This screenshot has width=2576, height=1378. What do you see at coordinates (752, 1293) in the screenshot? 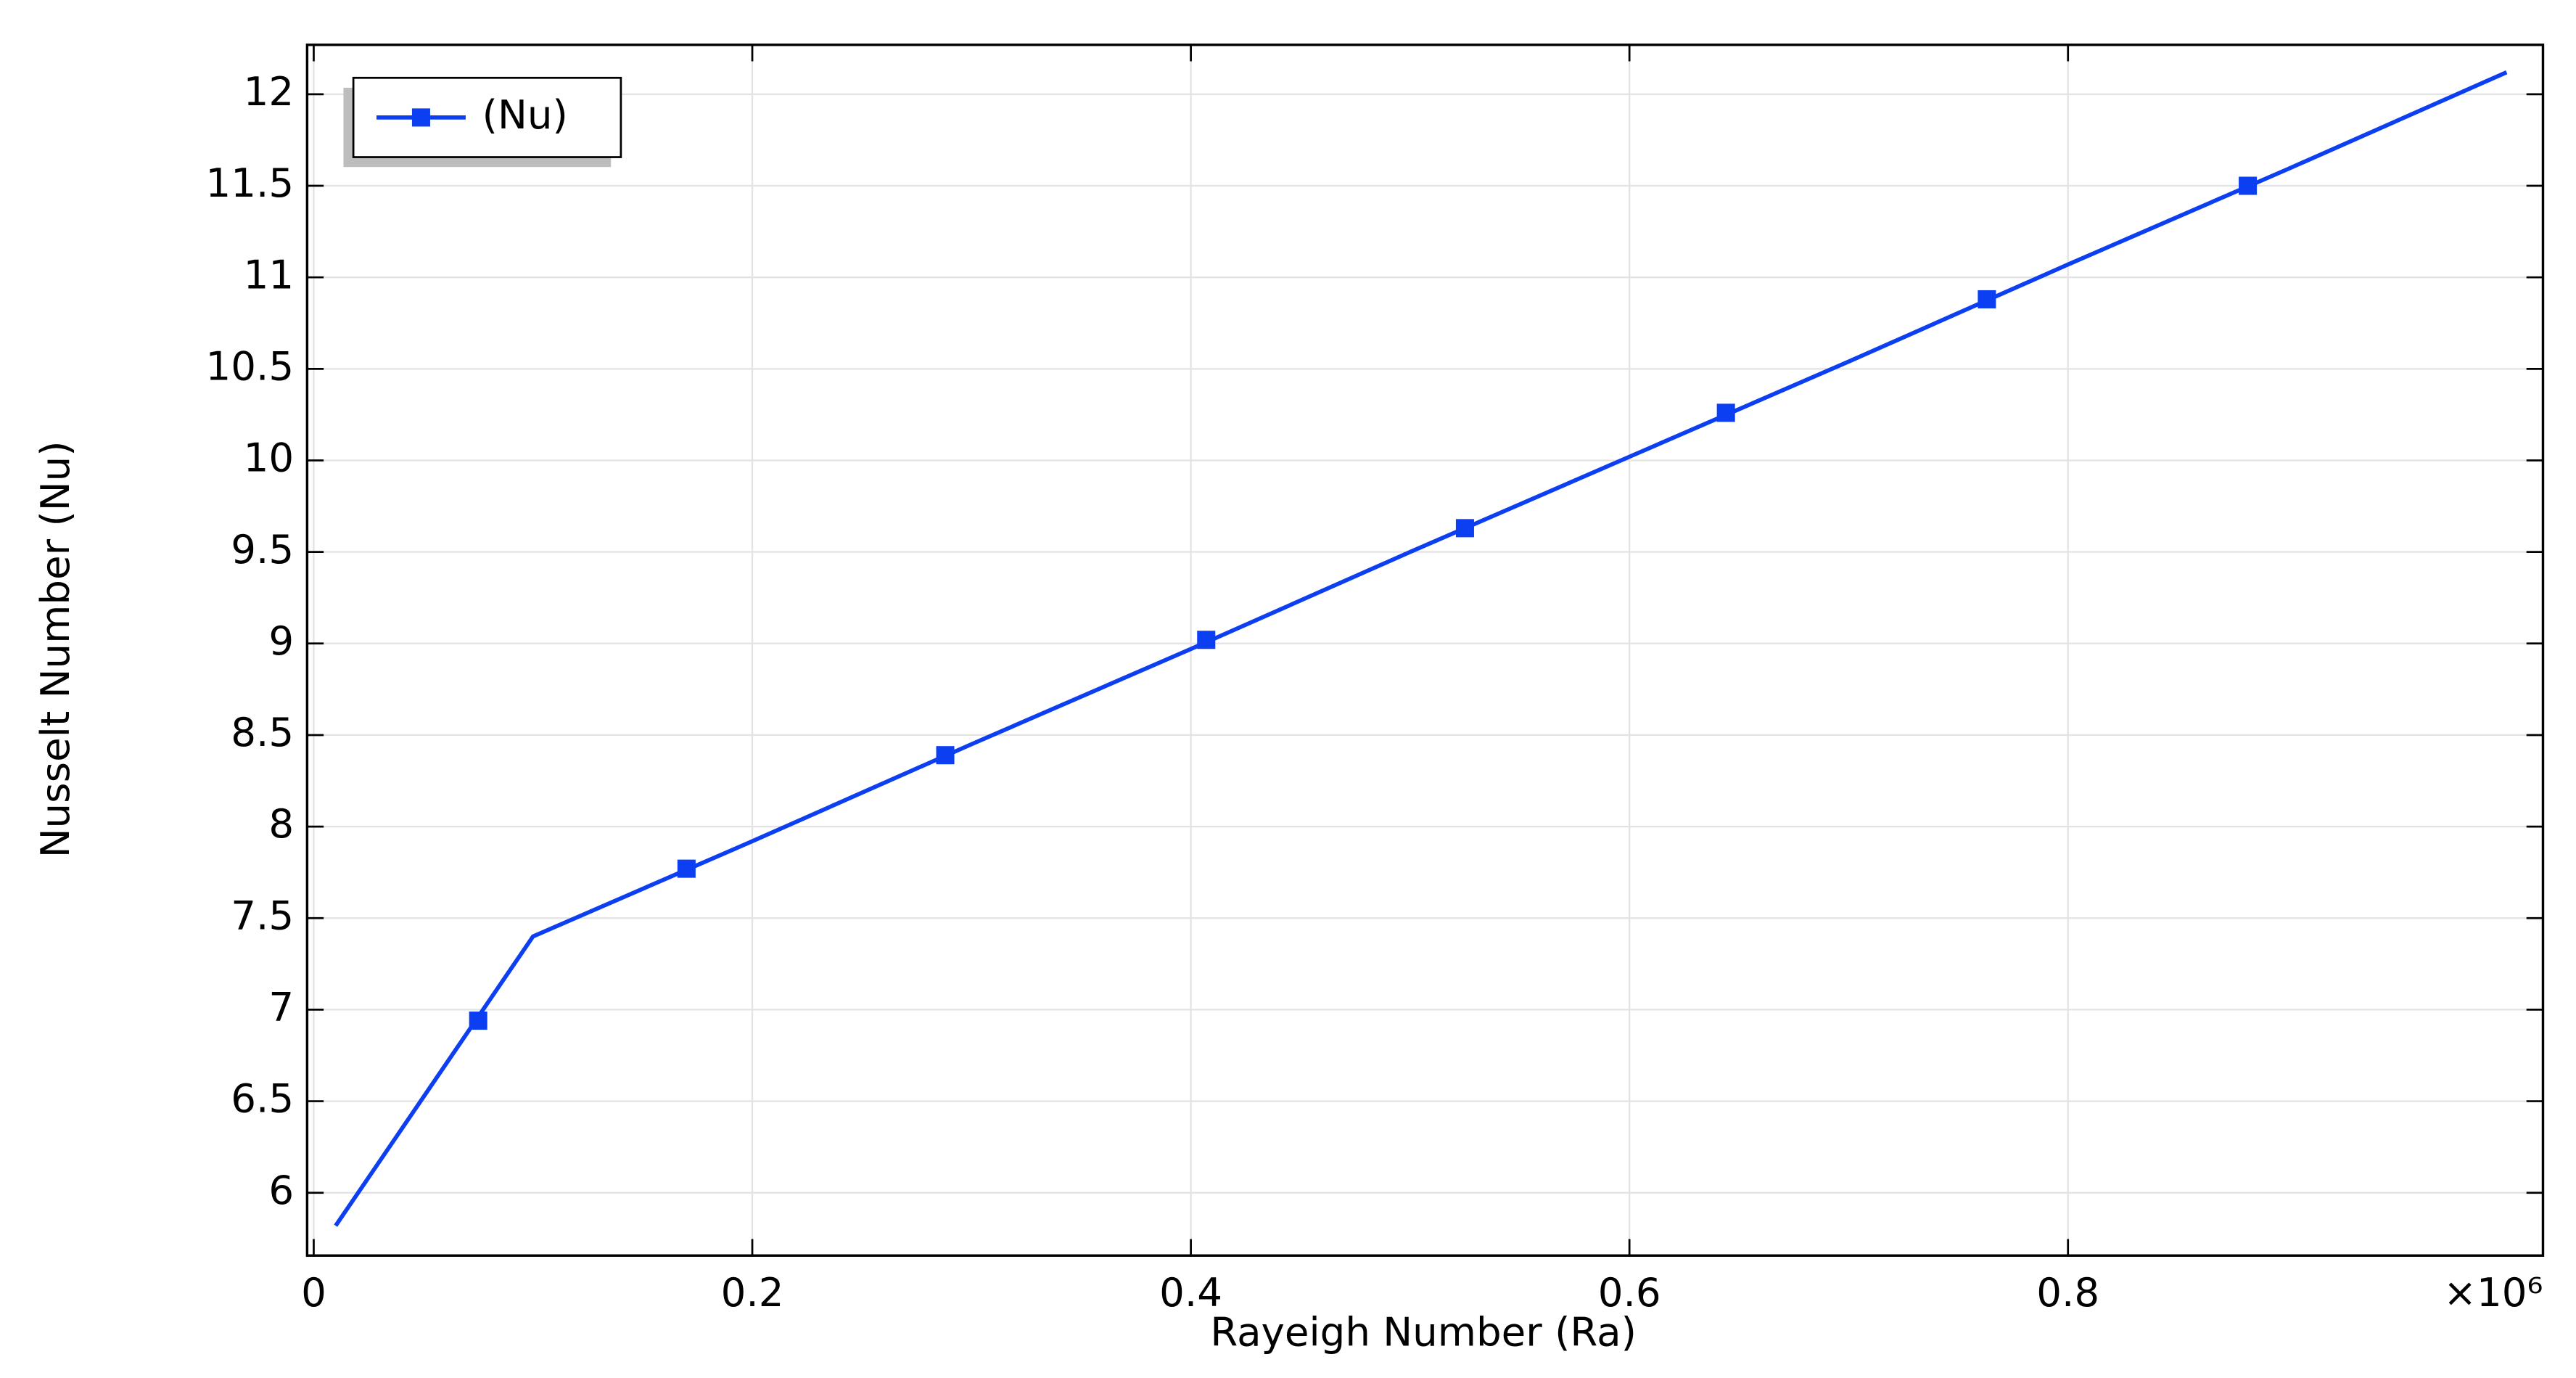
I see `x-tick-label: 0.2` at bounding box center [752, 1293].